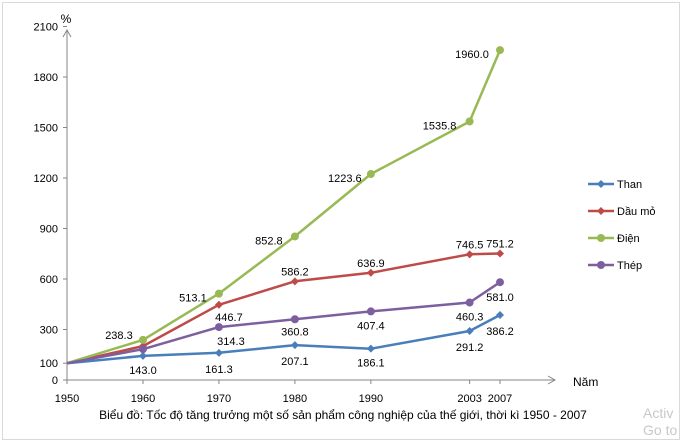  What do you see at coordinates (601, 265) in the screenshot?
I see `legend-thep-point` at bounding box center [601, 265].